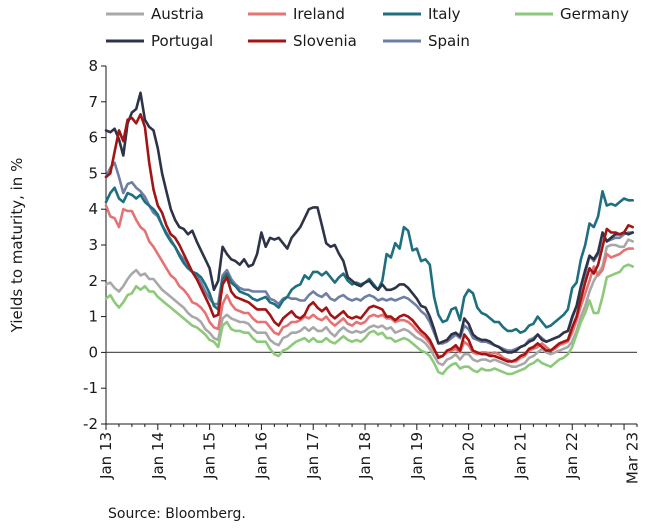  What do you see at coordinates (93, 317) in the screenshot?
I see `y-tick-label: 1` at bounding box center [93, 317].